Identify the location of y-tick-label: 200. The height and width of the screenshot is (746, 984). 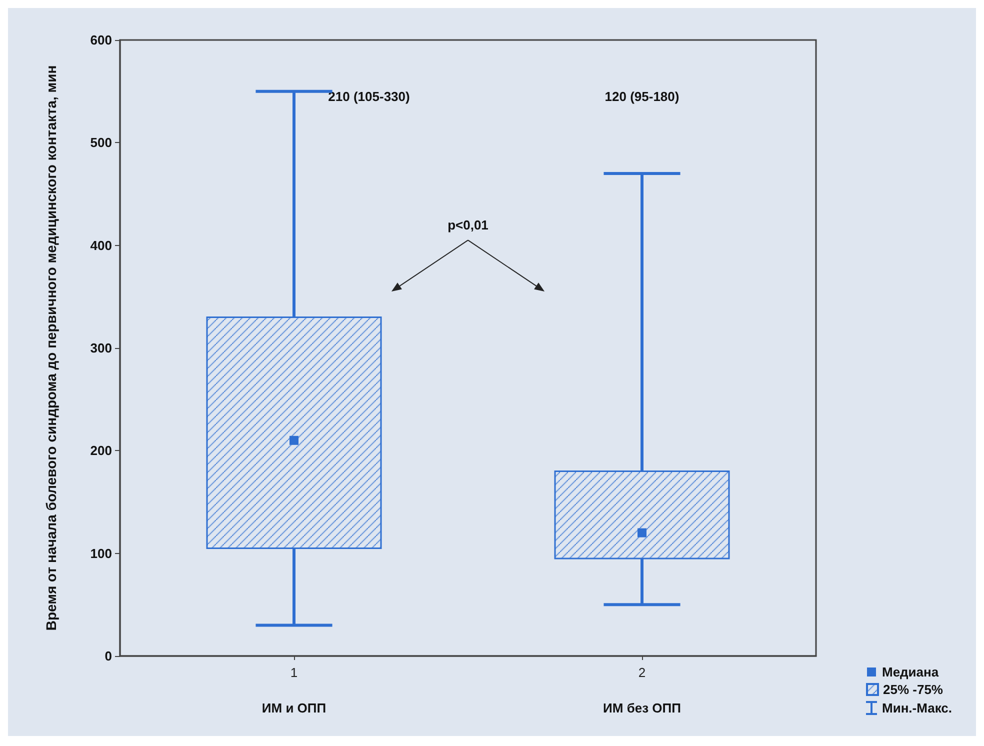
(101, 450).